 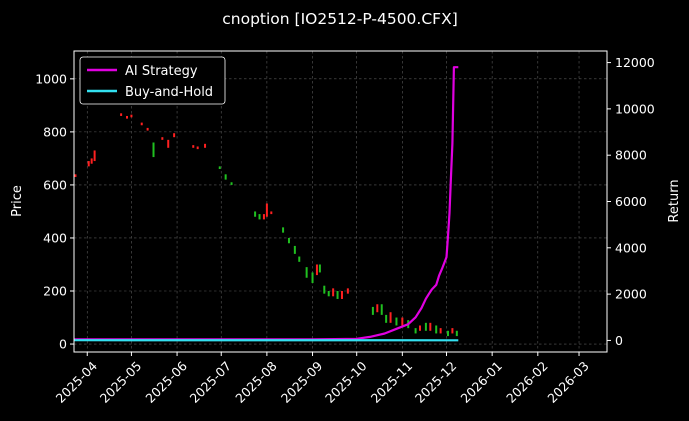 What do you see at coordinates (635, 108) in the screenshot?
I see `y2-tick-label-10000: 10000` at bounding box center [635, 108].